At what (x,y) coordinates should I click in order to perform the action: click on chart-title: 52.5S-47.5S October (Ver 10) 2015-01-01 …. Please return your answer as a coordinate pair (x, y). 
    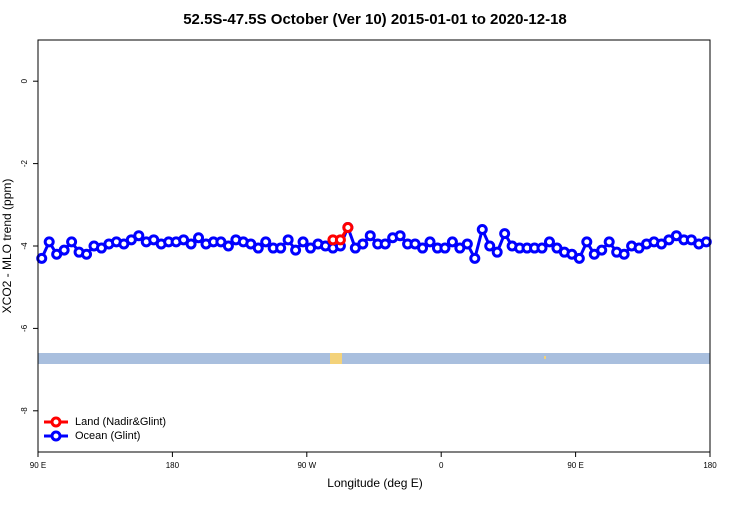
    Looking at the image, I should click on (375, 19).